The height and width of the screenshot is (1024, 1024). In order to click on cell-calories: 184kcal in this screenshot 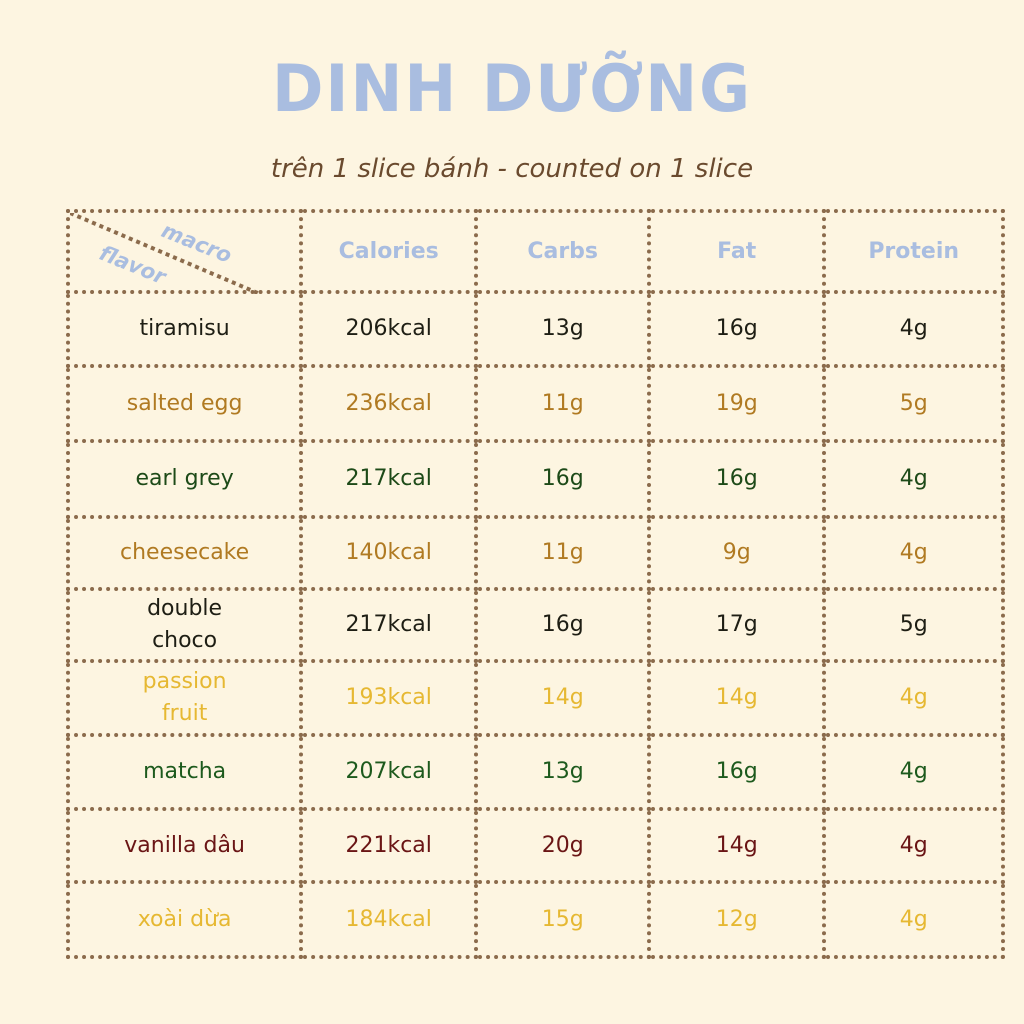, I will do `click(389, 919)`.